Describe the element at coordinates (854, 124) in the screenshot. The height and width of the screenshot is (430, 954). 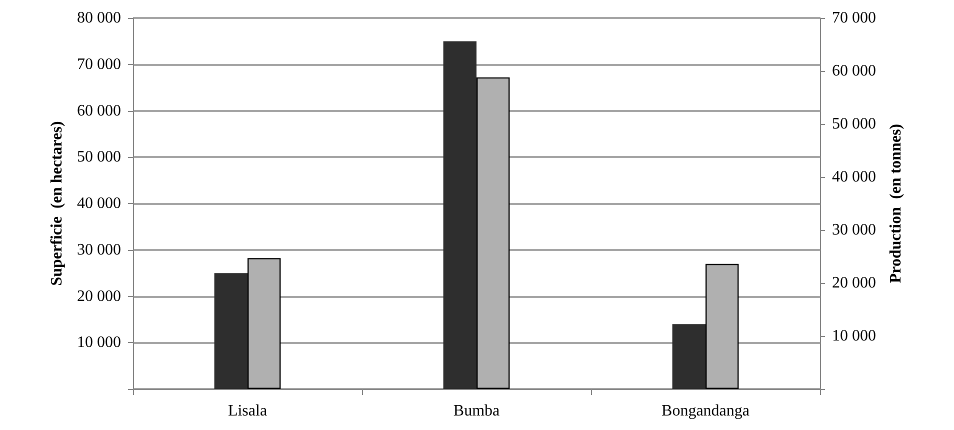
I see `y2-tick-label: 50 000` at that location.